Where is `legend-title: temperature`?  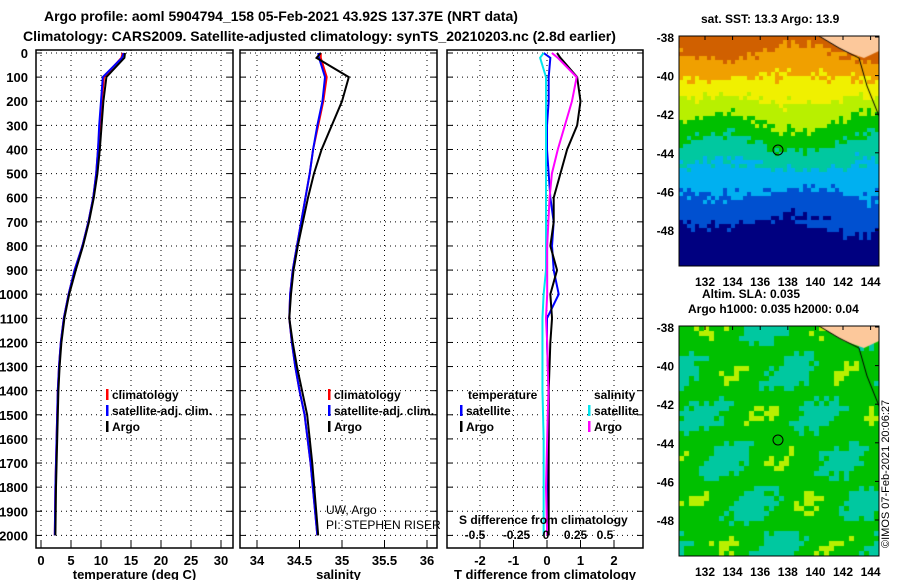
legend-title: temperature is located at coordinates (503, 395).